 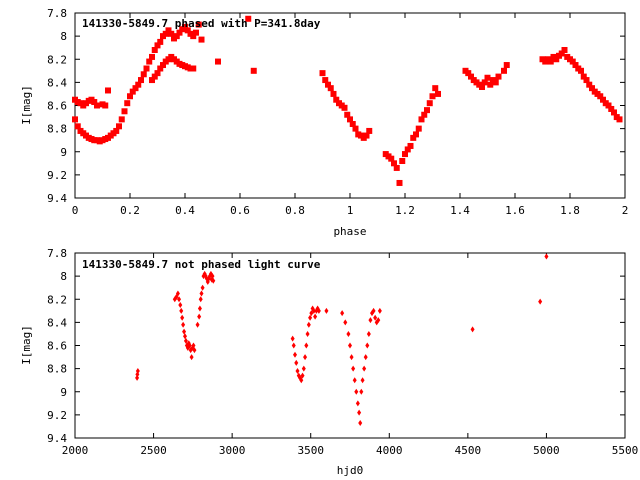 What do you see at coordinates (57, 369) in the screenshot?
I see `raw-y-tick-label: 8.8` at bounding box center [57, 369].